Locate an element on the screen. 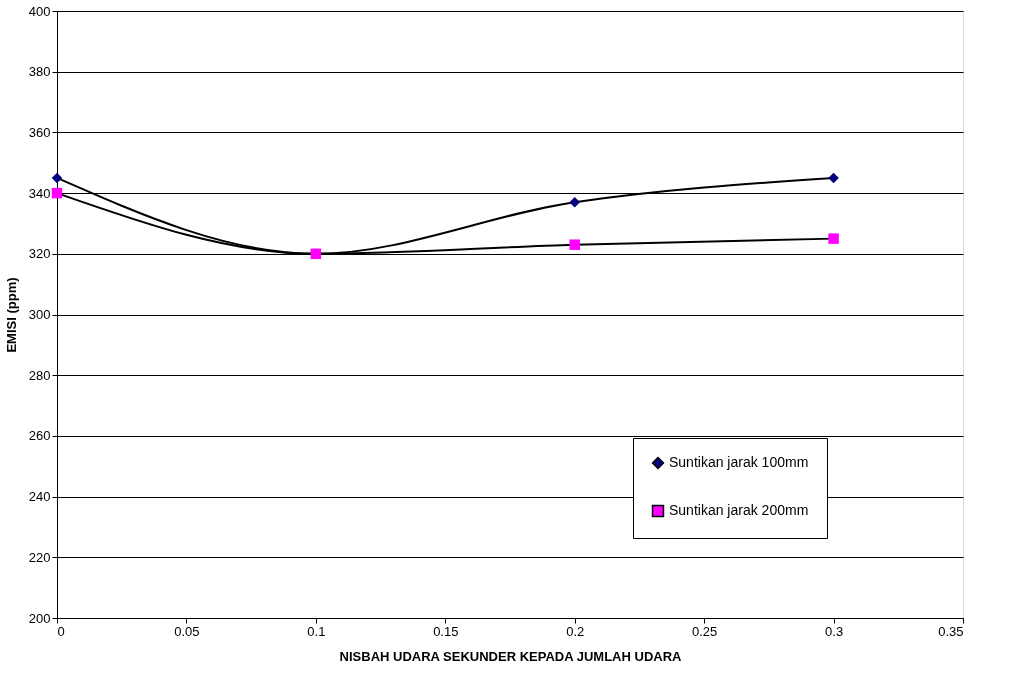  x-tick-label: 0.1 is located at coordinates (316, 631).